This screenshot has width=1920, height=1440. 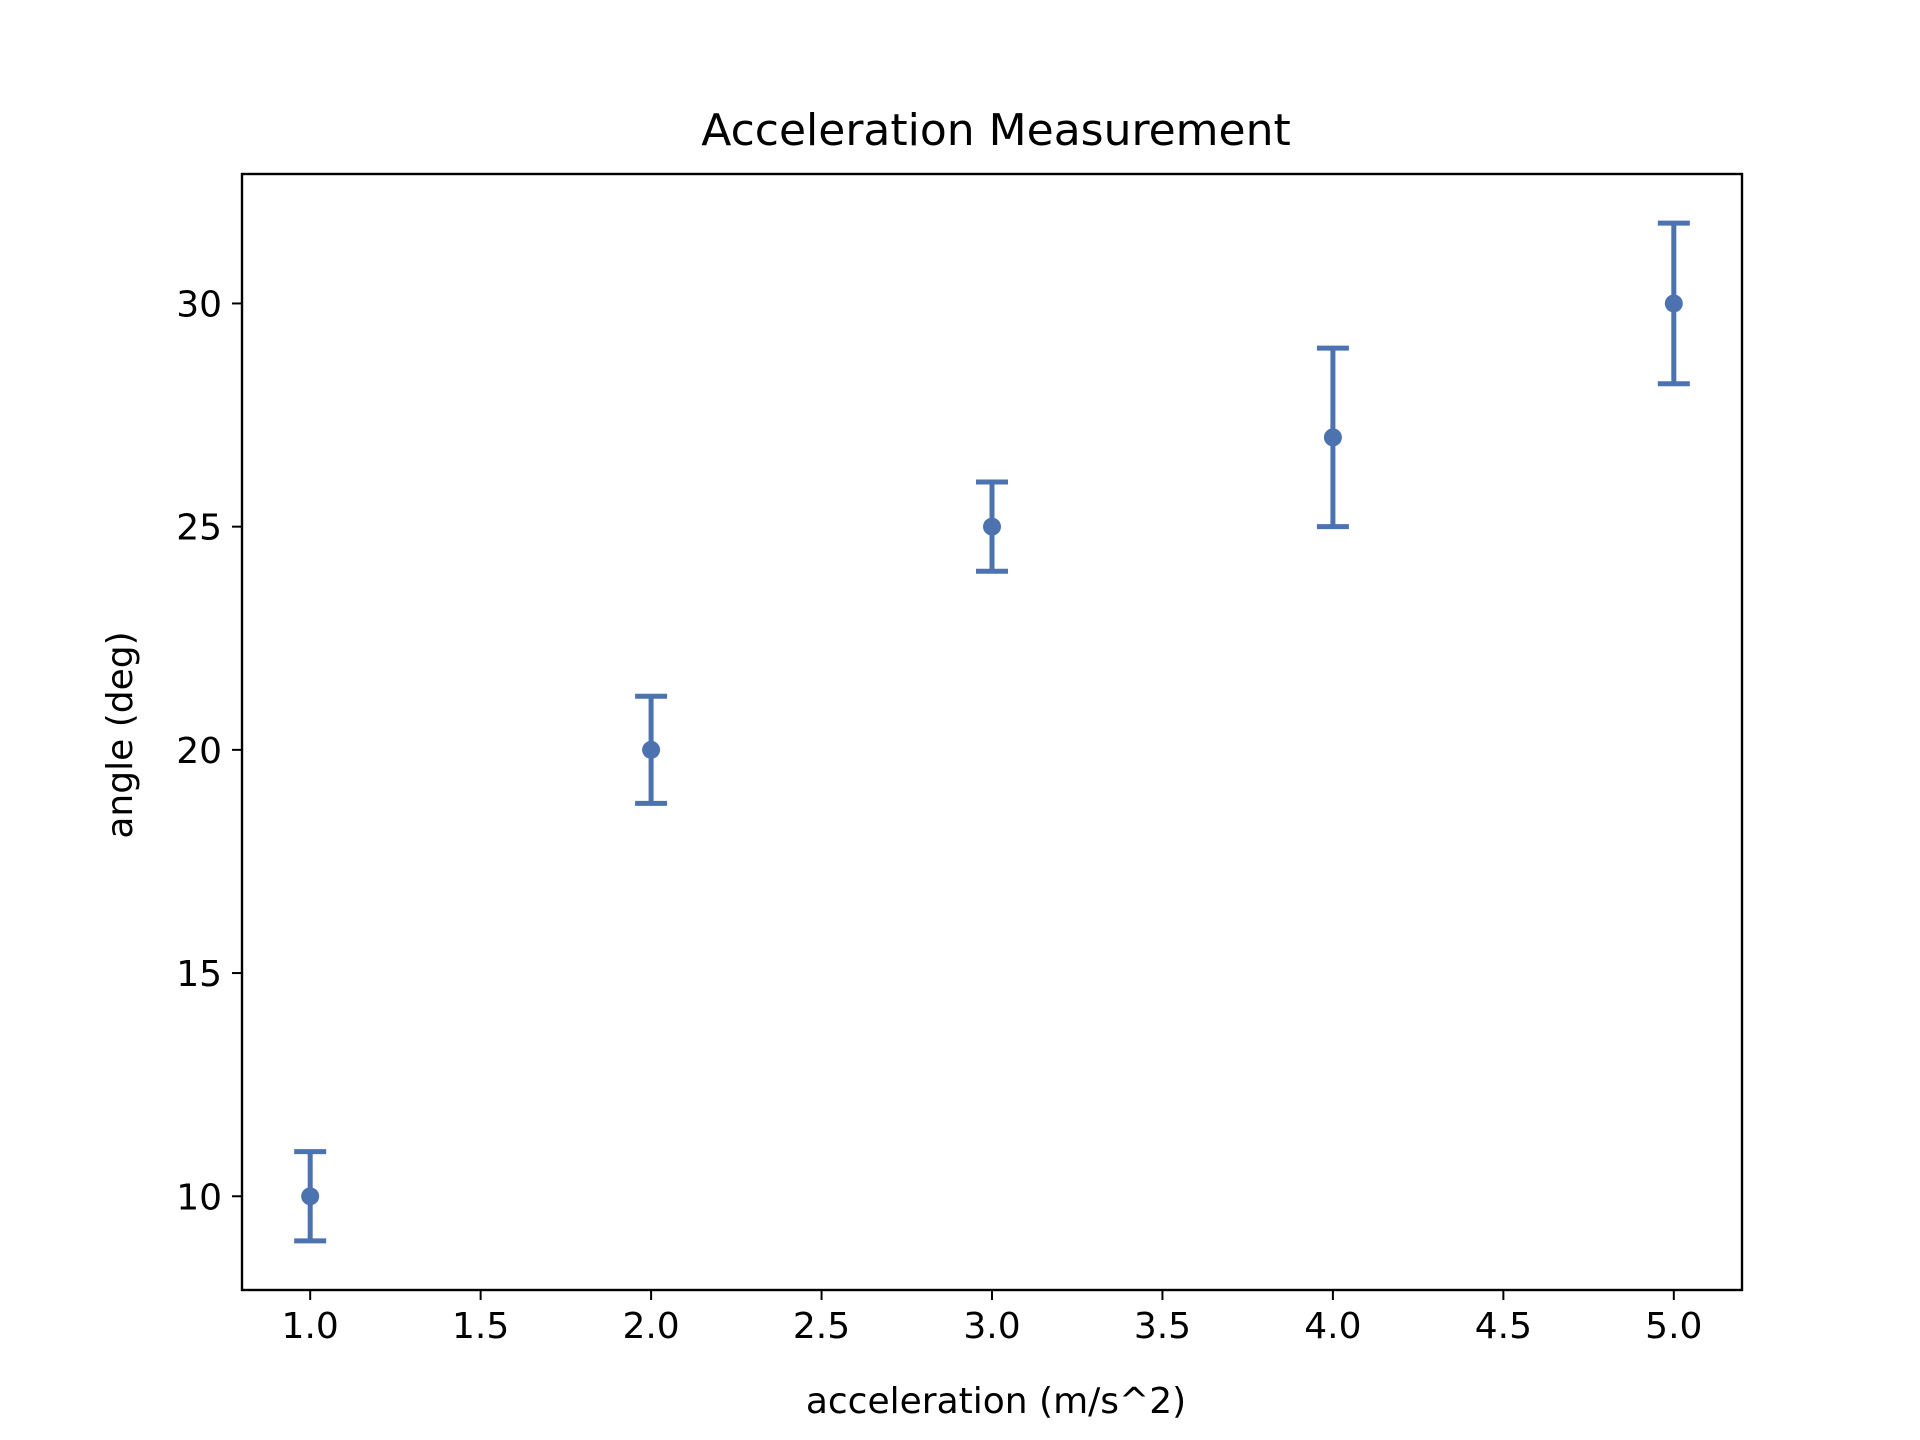 What do you see at coordinates (199, 974) in the screenshot?
I see `y-tick-label: 15` at bounding box center [199, 974].